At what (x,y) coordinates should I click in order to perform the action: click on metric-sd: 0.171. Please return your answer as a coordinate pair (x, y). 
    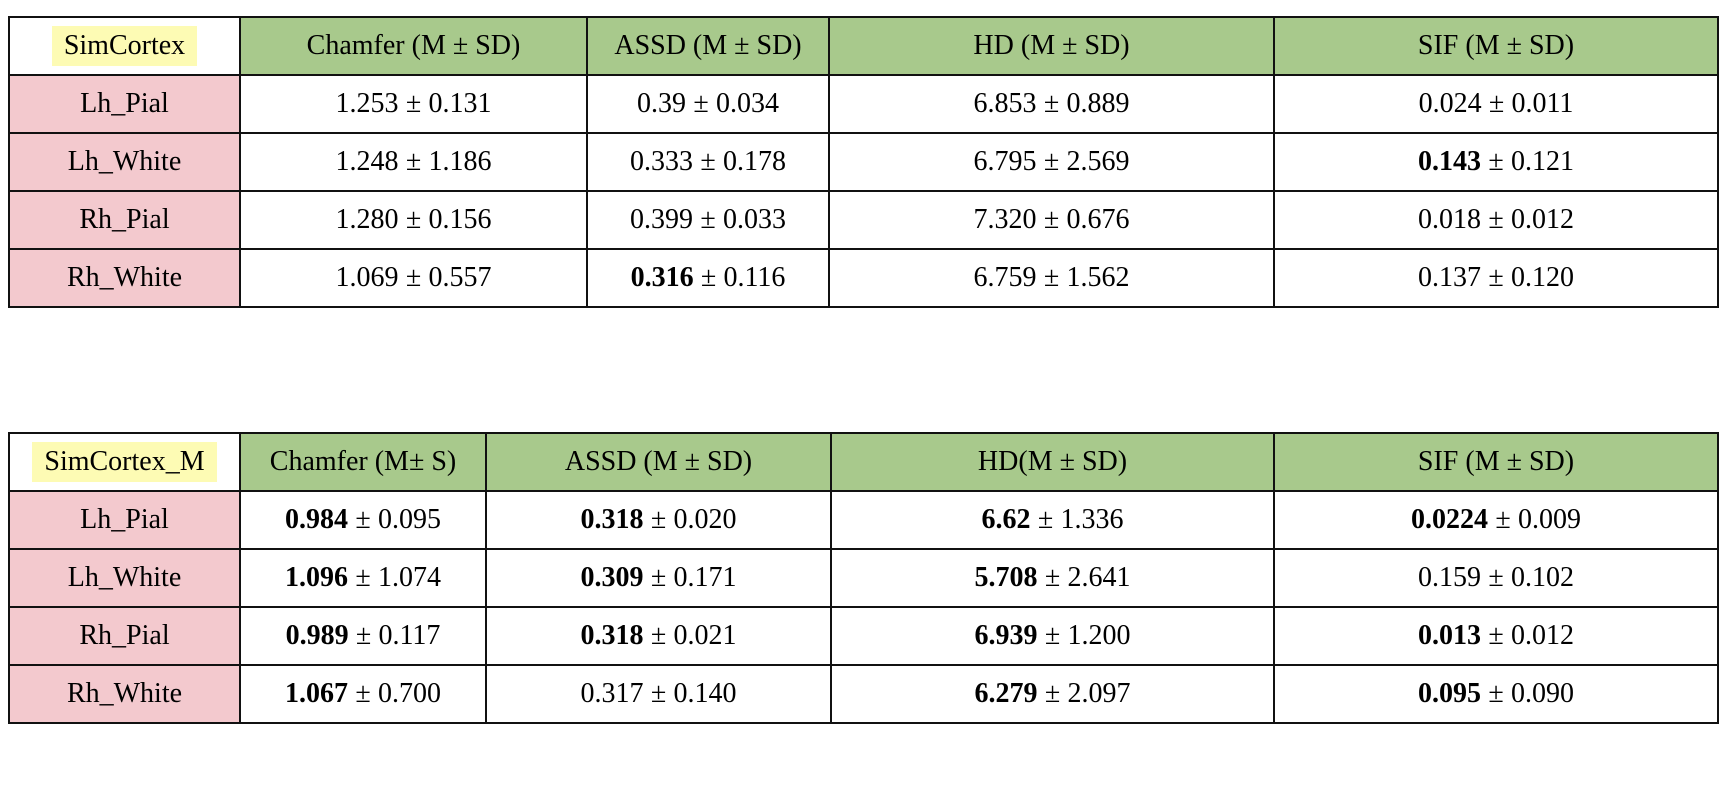
    Looking at the image, I should click on (705, 577).